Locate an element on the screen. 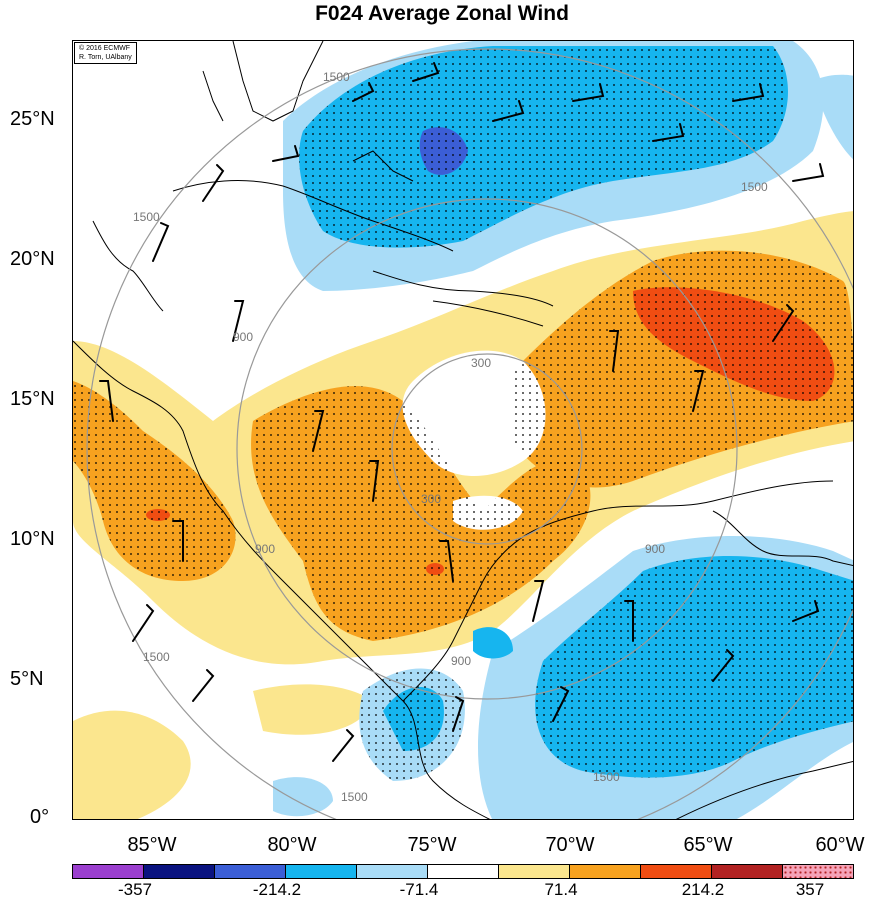  lat-label-0: 0° is located at coordinates (40, 817).